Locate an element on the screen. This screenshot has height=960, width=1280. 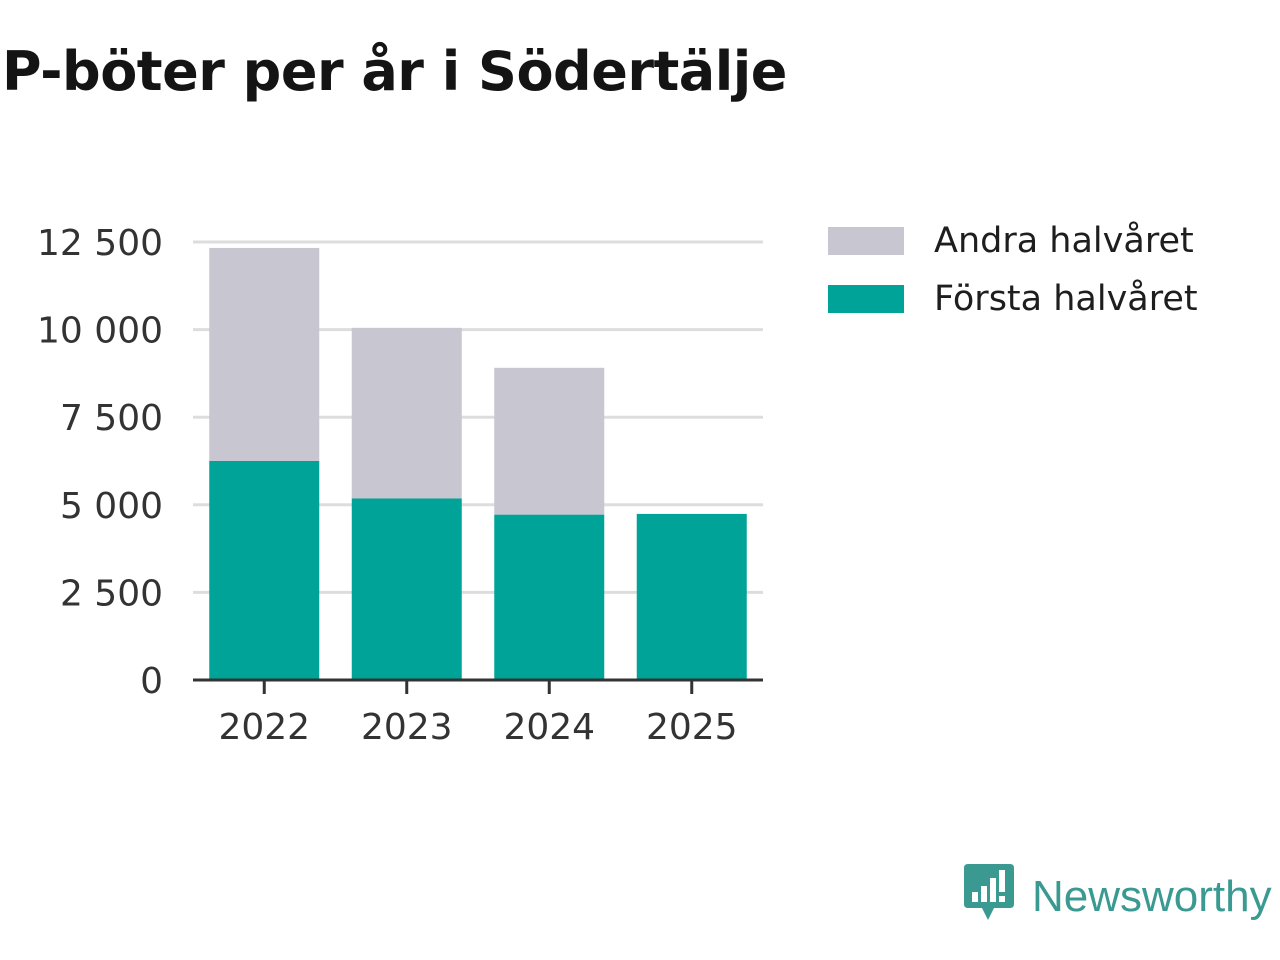
bar-second-half-2024 is located at coordinates (549, 441).